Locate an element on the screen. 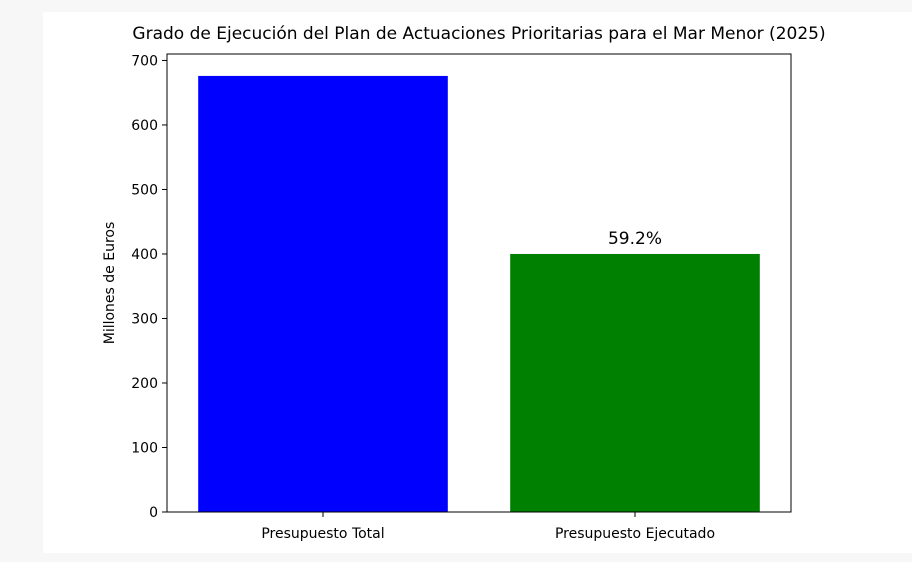 This screenshot has width=912, height=562. y-axis-label: Millones de Euros is located at coordinates (110, 283).